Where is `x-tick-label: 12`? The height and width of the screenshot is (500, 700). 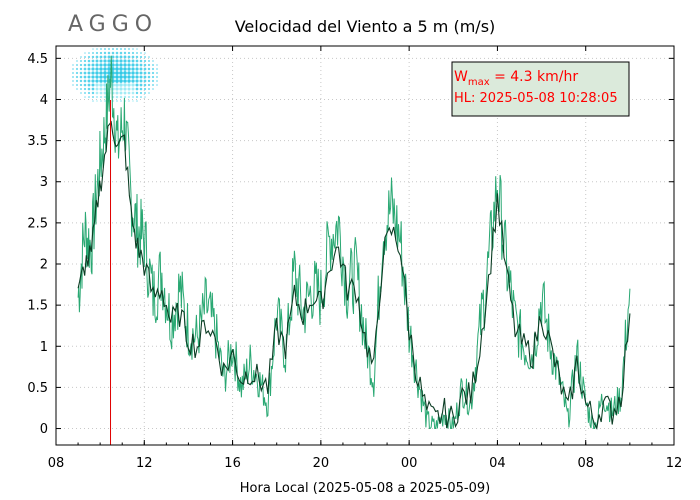 x-tick-label: 12 is located at coordinates (144, 463).